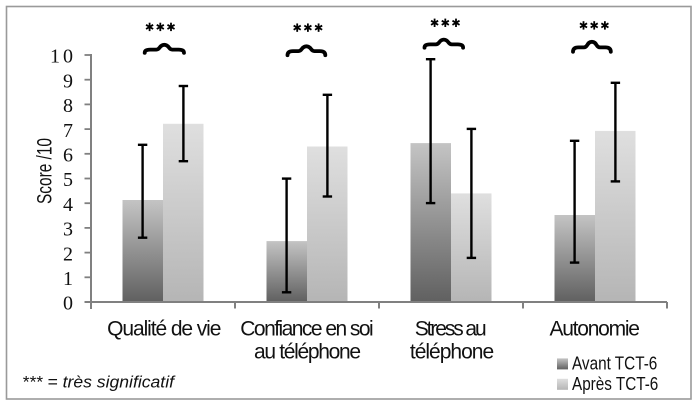 This screenshot has height=404, width=696. I want to click on svg-text: 8, so click(68, 106).